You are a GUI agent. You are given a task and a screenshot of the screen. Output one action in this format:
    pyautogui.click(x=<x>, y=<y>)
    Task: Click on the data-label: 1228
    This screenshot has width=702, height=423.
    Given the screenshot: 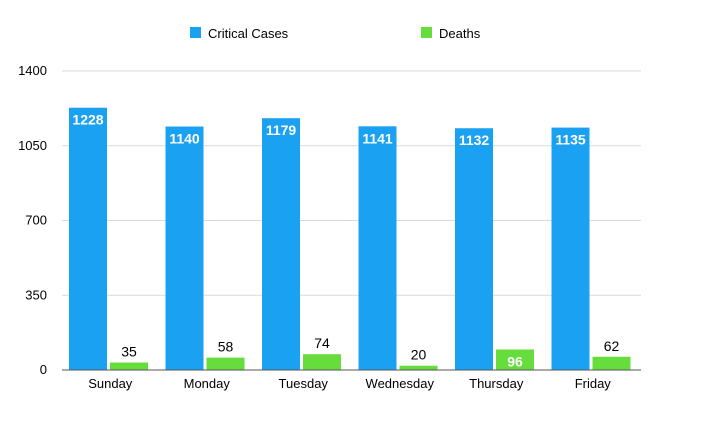 What is the action you would take?
    pyautogui.click(x=87, y=120)
    